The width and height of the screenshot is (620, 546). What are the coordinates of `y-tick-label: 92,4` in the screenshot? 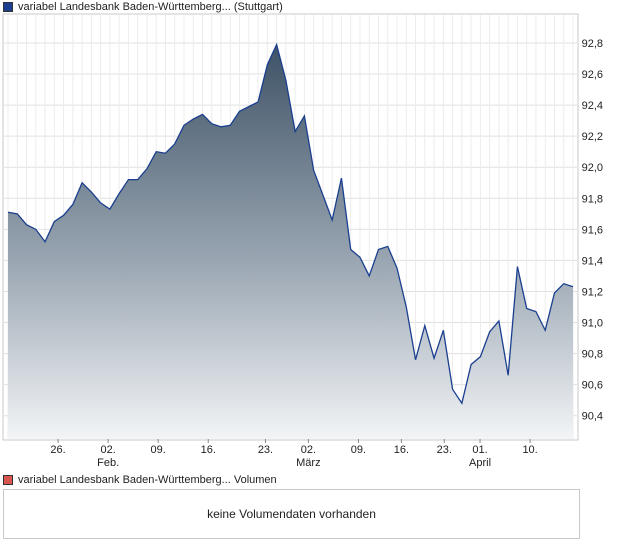 It's located at (592, 106).